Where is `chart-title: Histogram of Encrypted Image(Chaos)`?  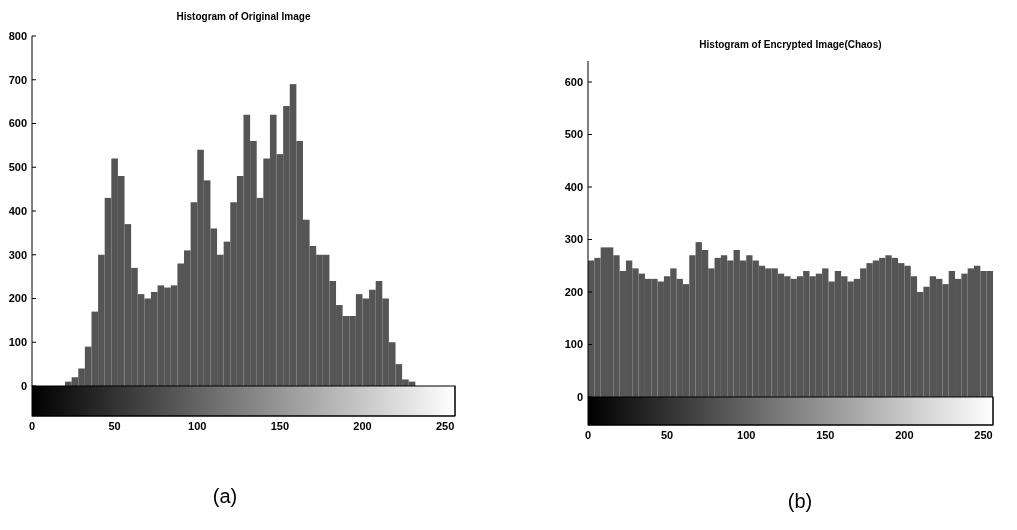
chart-title: Histogram of Encrypted Image(Chaos) is located at coordinates (790, 44).